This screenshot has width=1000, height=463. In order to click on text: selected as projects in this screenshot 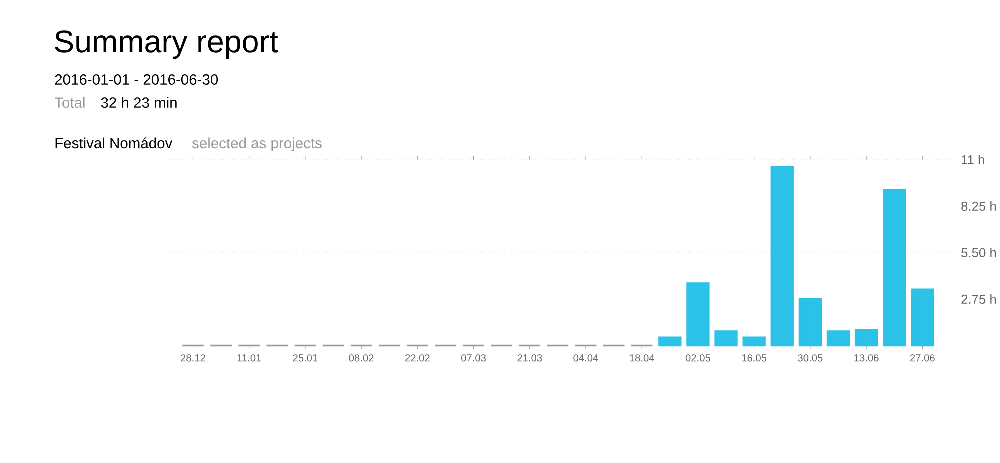, I will do `click(257, 145)`.